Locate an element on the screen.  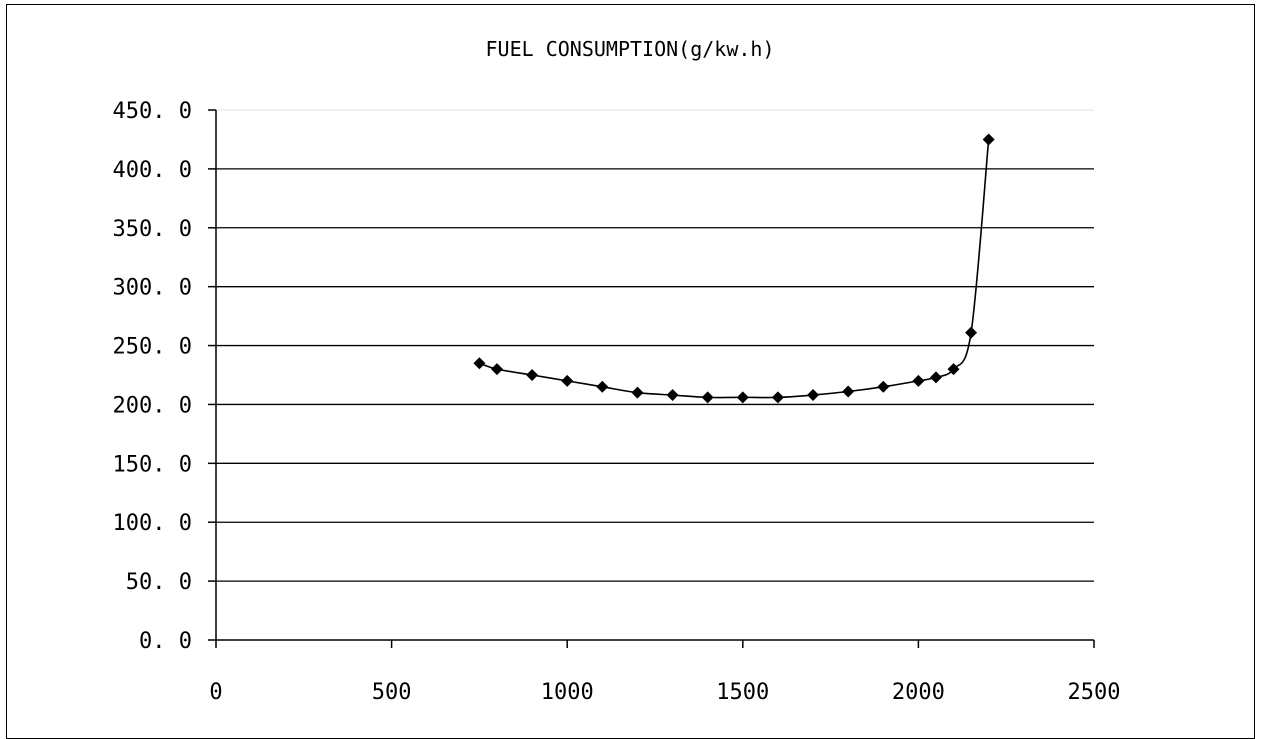
y-tick-label: 100. 0 is located at coordinates (152, 523).